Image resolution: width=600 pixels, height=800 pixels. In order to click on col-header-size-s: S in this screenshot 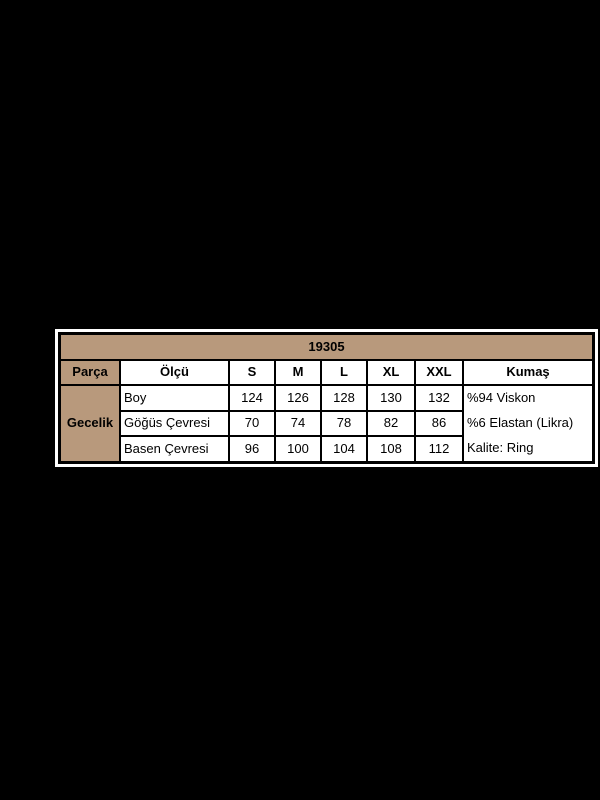, I will do `click(252, 372)`.